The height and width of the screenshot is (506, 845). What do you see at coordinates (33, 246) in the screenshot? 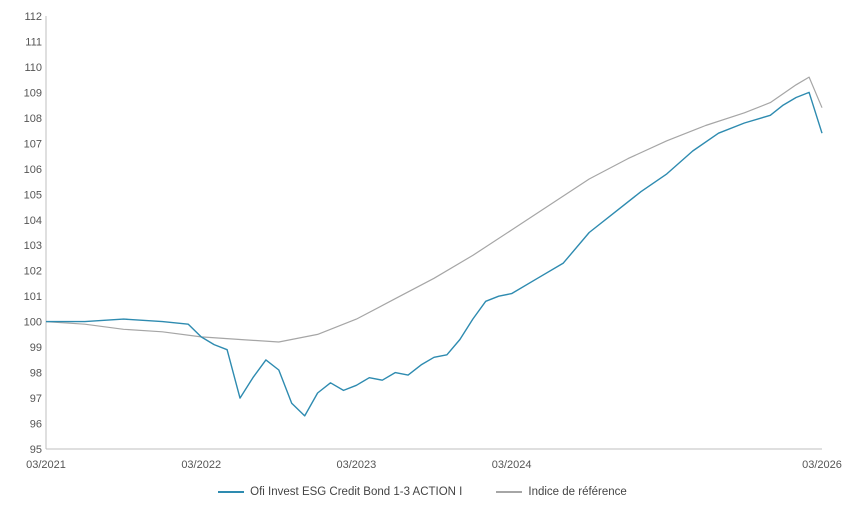
I see `y-tick-label: 103` at bounding box center [33, 246].